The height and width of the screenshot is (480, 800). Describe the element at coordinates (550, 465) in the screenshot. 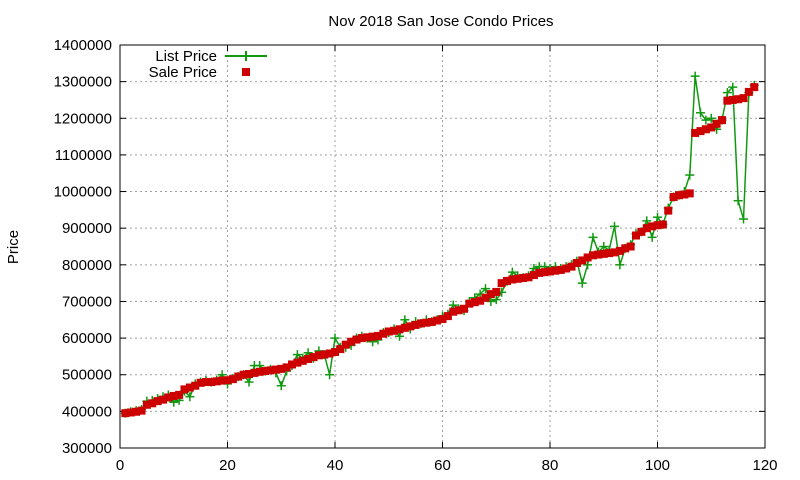

I see `x-tick-label: 80` at that location.